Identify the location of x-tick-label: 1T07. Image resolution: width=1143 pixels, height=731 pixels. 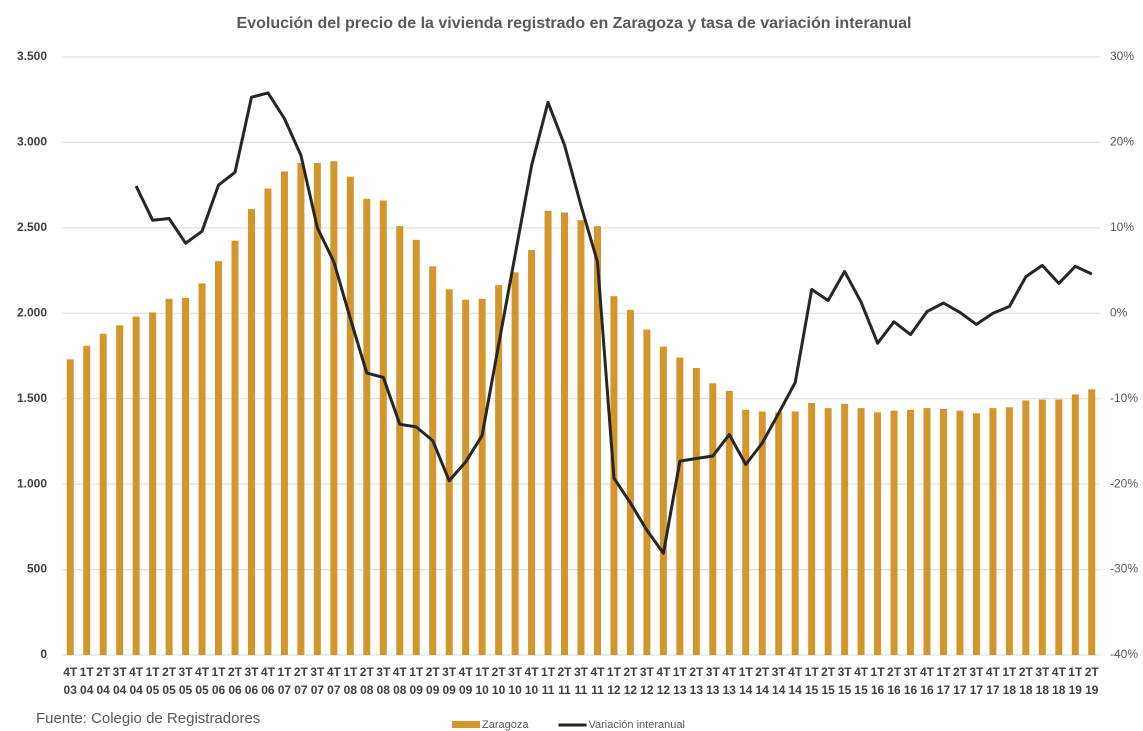
(284, 681).